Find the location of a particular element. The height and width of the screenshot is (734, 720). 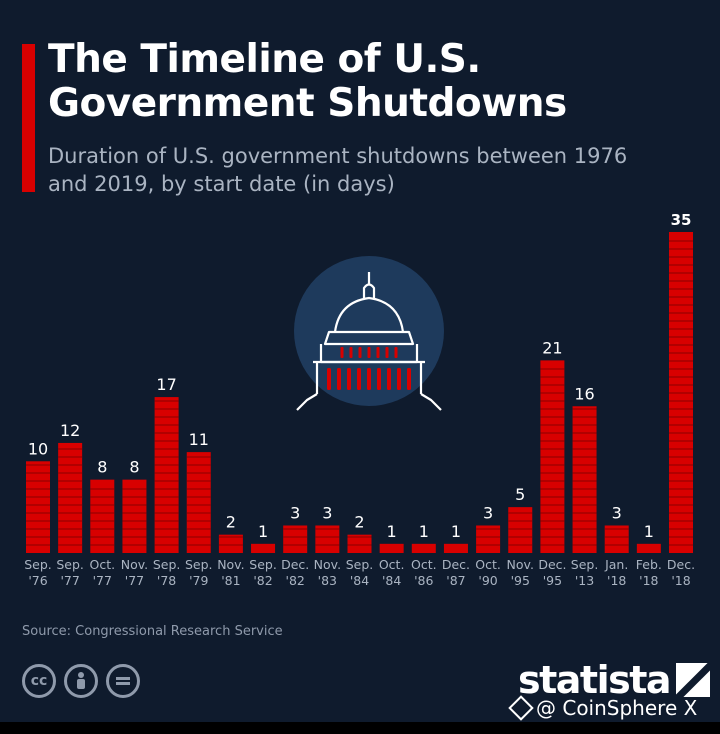

dome-cap is located at coordinates (369, 314).